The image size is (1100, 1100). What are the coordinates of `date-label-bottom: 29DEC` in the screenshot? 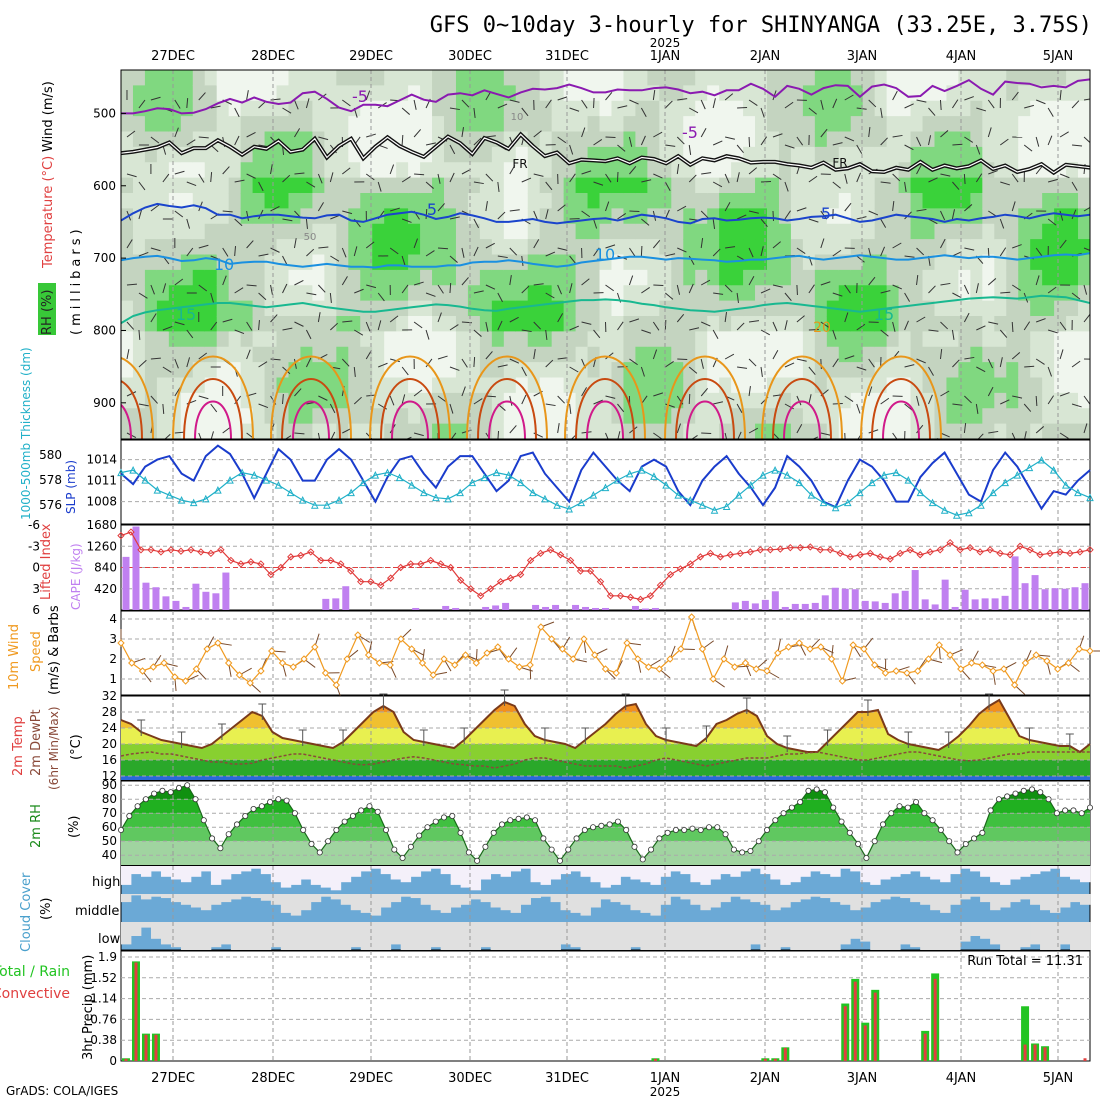 It's located at (371, 1078).